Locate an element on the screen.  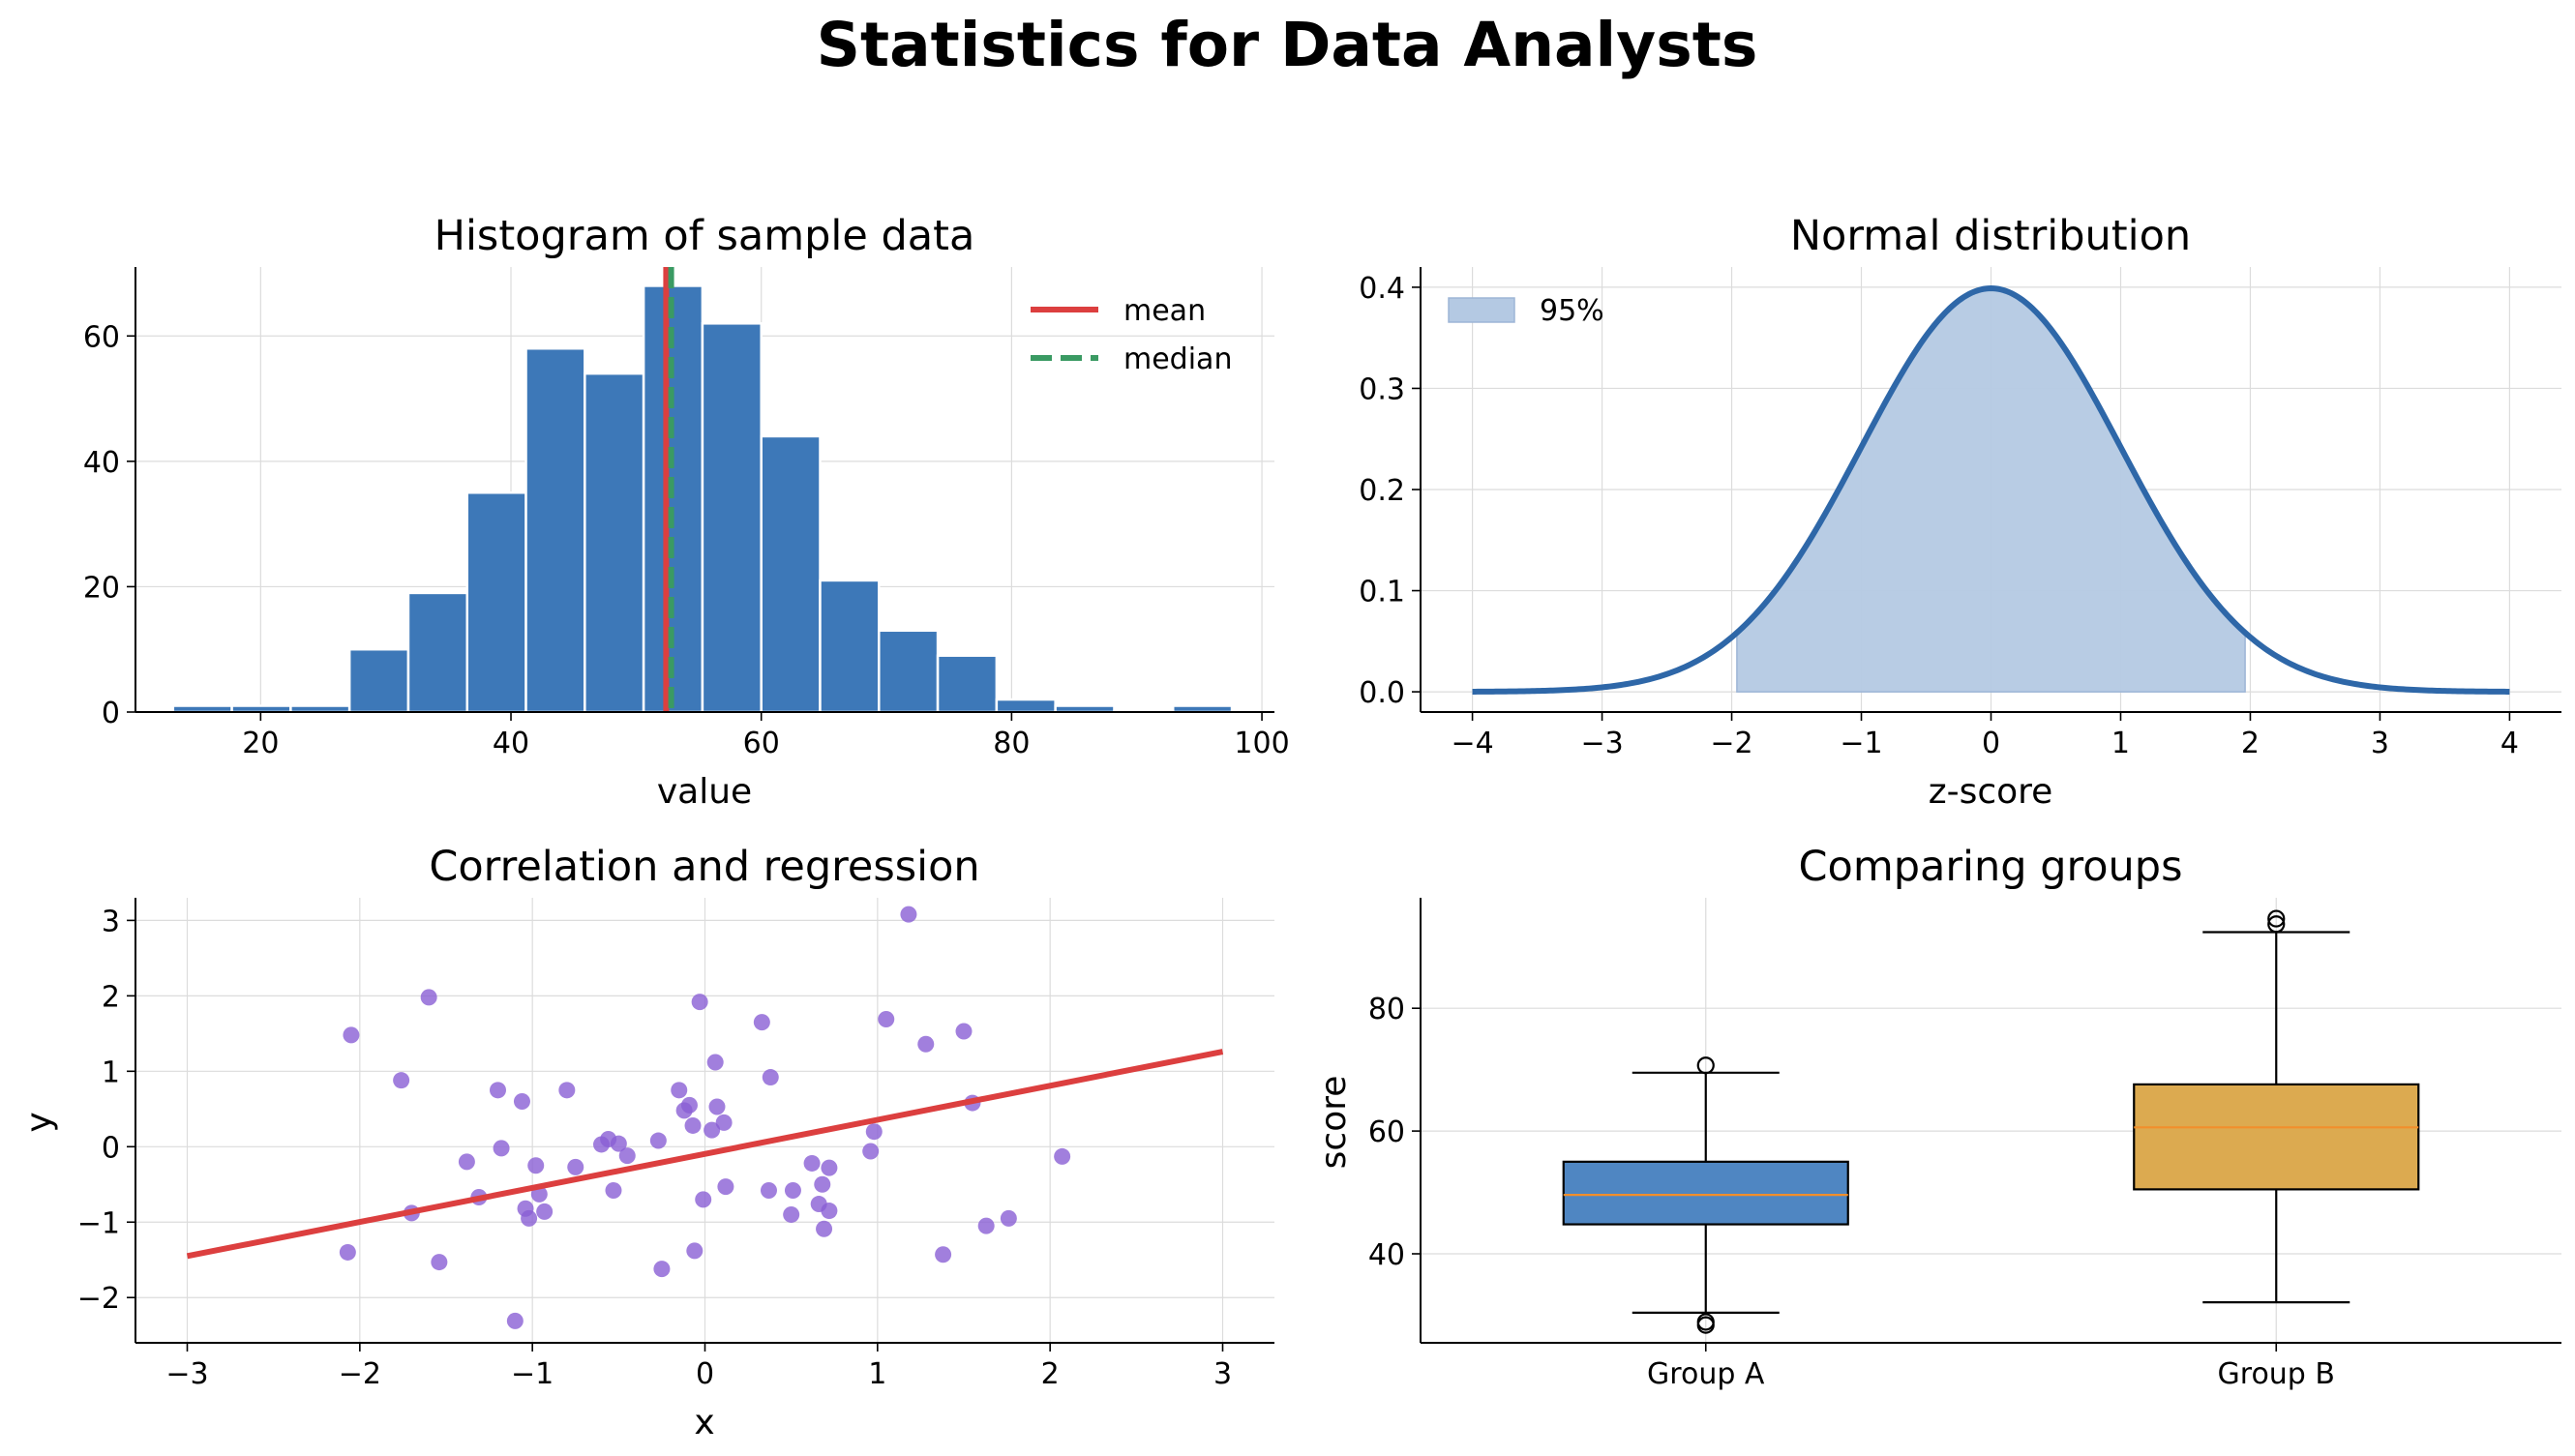
legend-median-label: median is located at coordinates (1177, 359).